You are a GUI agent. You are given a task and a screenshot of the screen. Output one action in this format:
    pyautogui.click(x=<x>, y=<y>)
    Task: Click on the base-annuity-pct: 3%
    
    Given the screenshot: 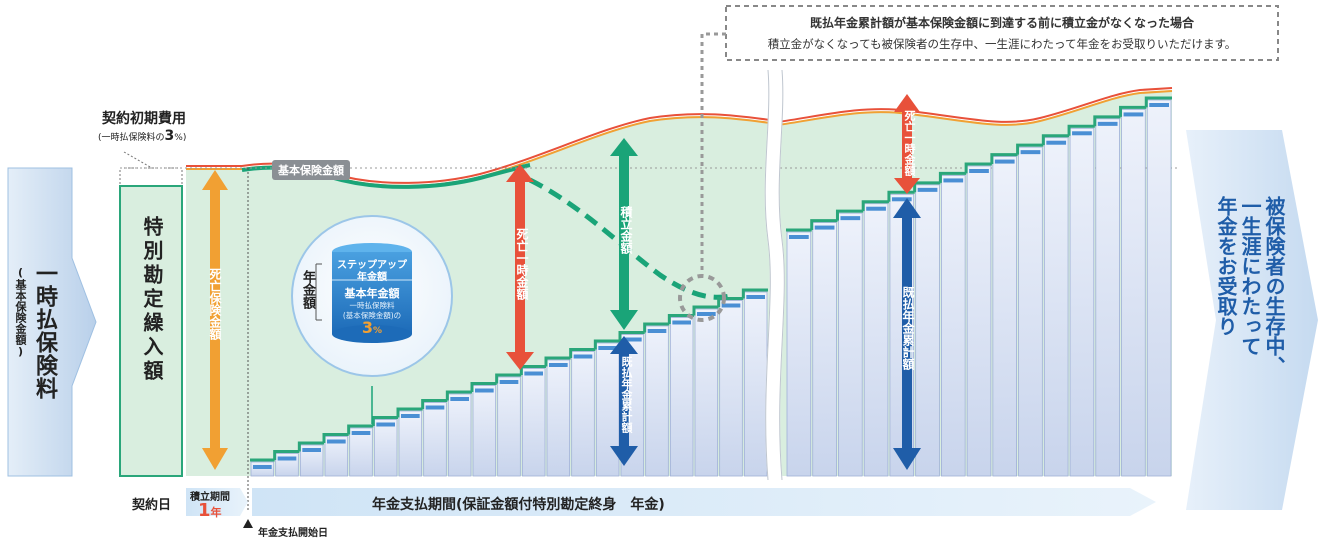 What is the action you would take?
    pyautogui.click(x=372, y=327)
    